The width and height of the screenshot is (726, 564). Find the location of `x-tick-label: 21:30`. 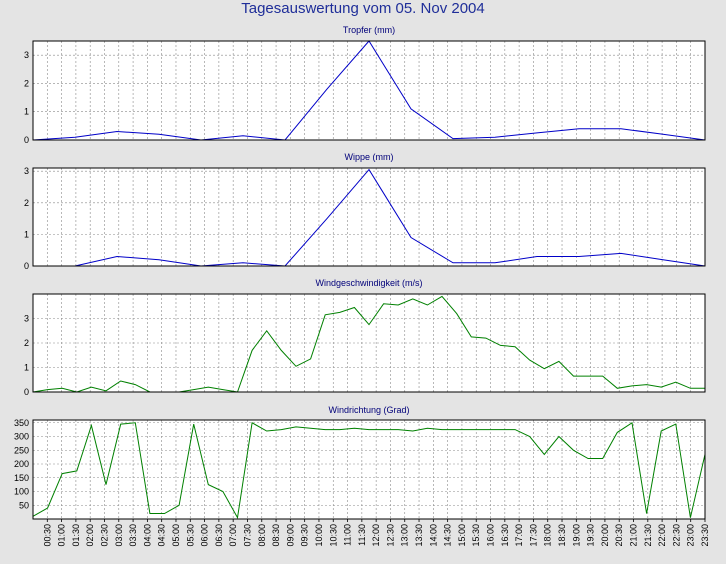

x-tick-label: 21:30 is located at coordinates (648, 535).